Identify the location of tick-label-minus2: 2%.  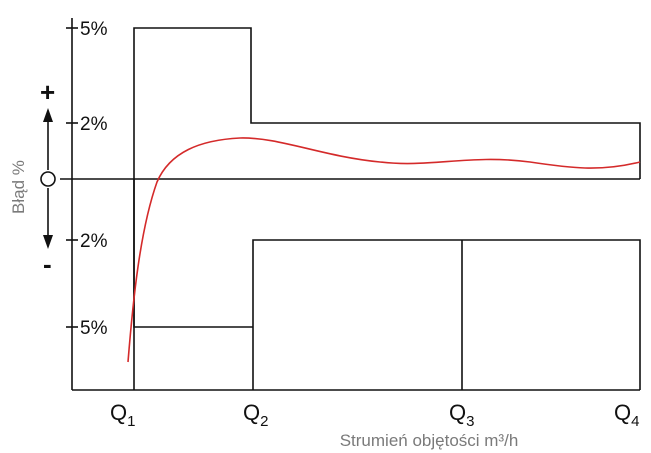
(94, 241).